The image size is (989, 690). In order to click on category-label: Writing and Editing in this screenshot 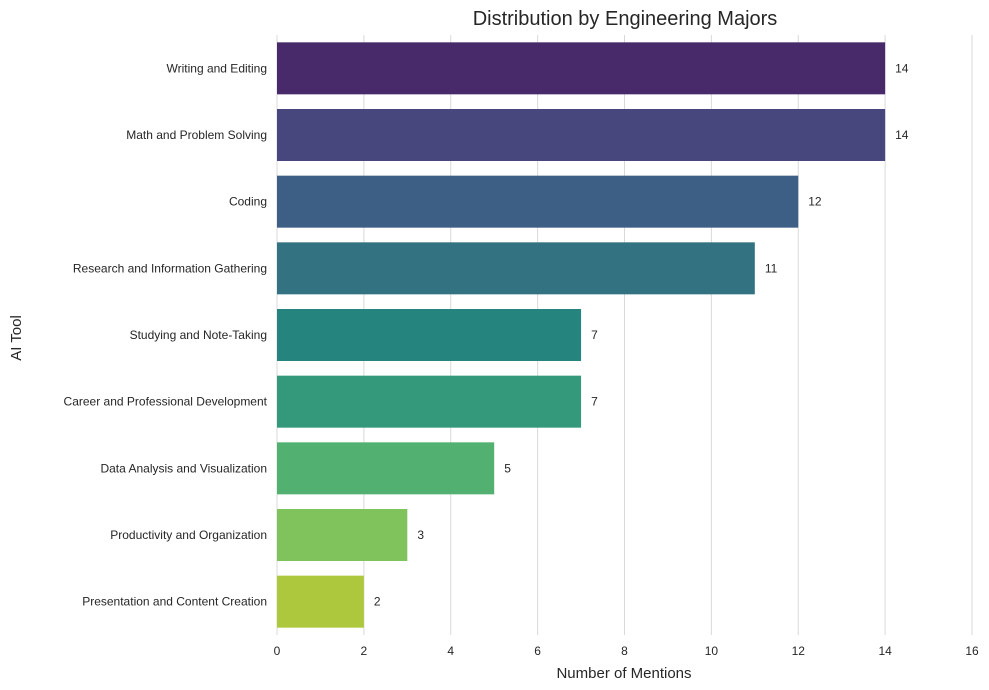, I will do `click(217, 68)`.